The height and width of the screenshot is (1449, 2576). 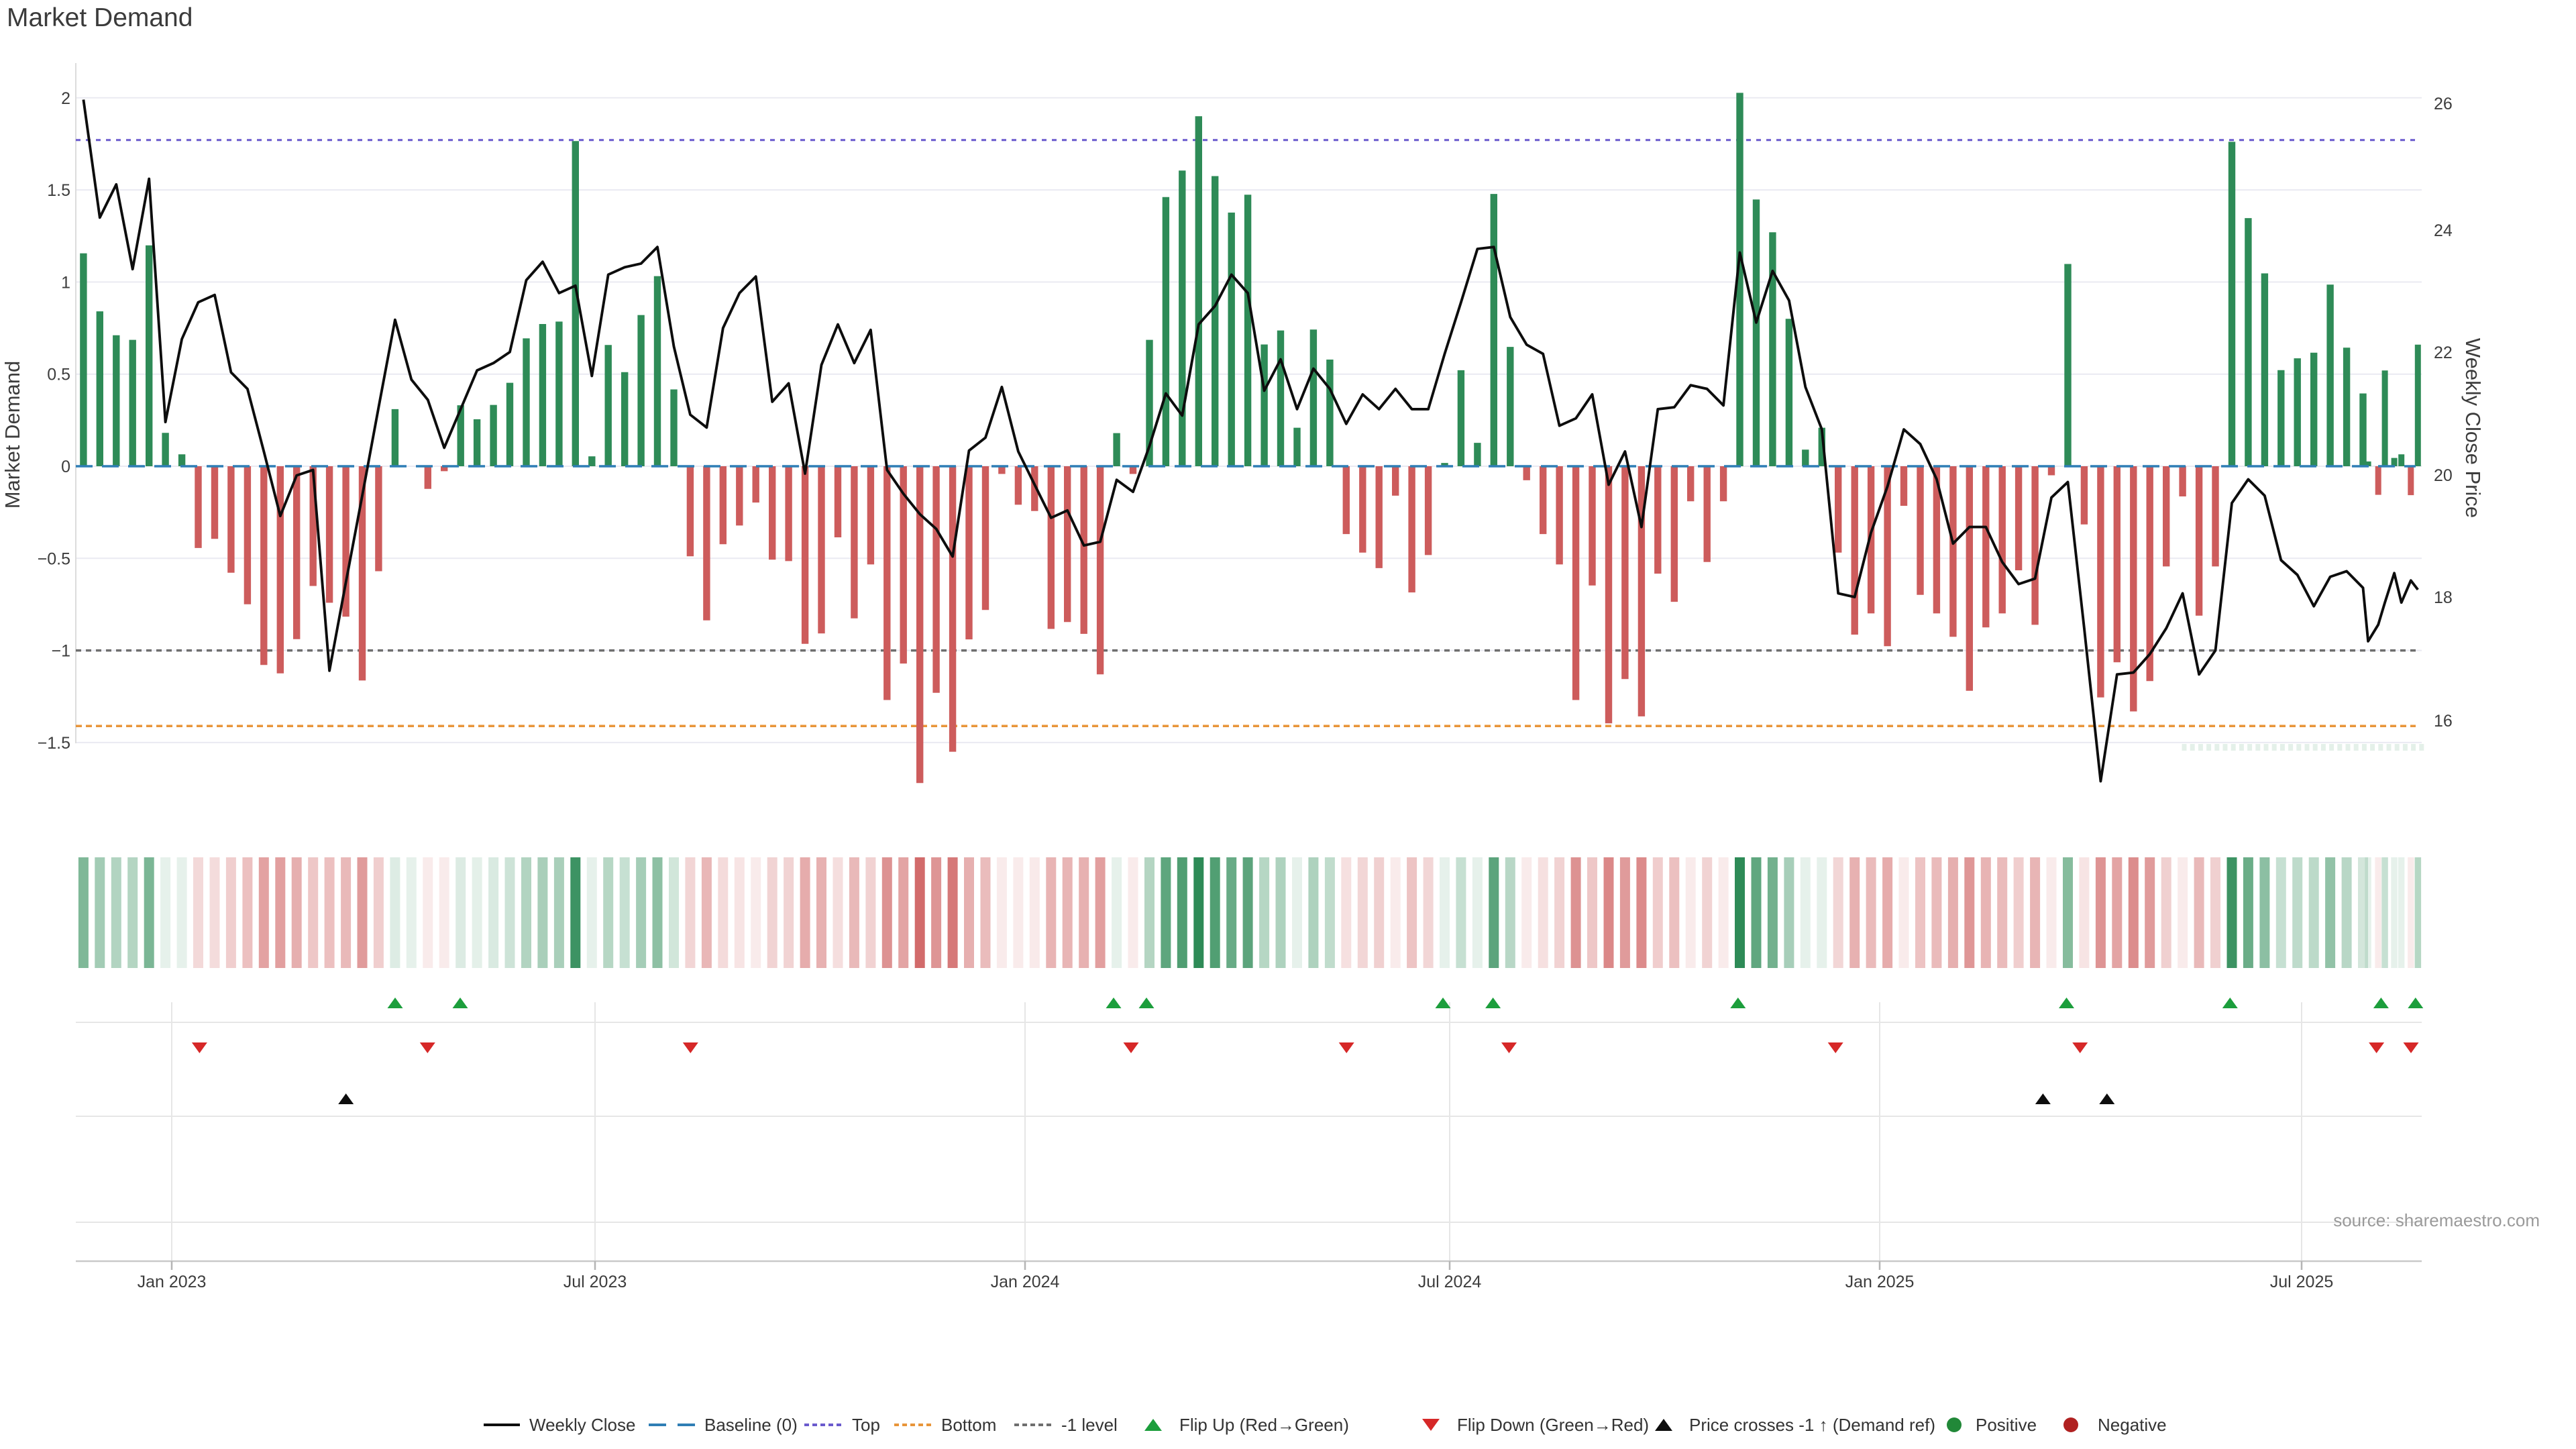 I want to click on svg-text: Jan 2023, so click(x=172, y=1282).